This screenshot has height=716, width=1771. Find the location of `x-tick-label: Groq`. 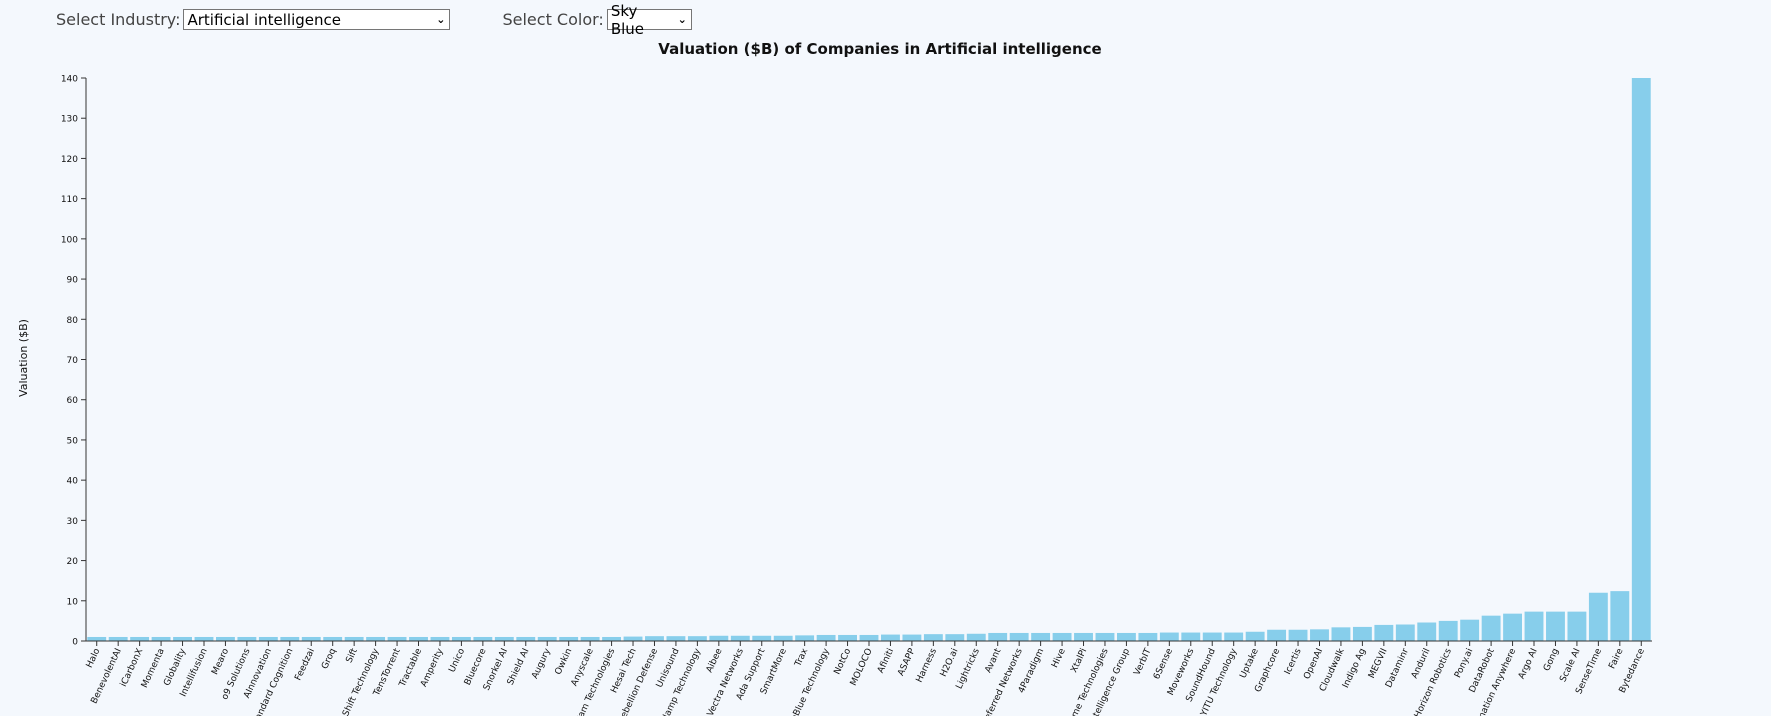

x-tick-label: Groq is located at coordinates (329, 659).